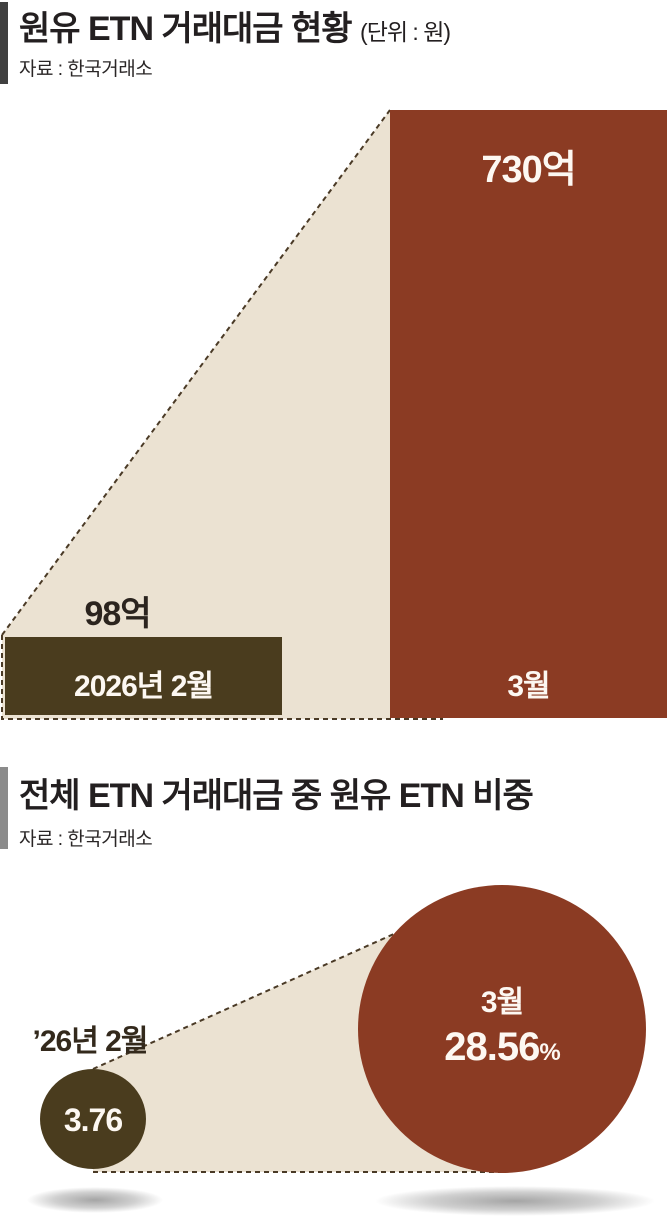 The width and height of the screenshot is (667, 1224). I want to click on chart2-dashed-top, so click(298, 977).